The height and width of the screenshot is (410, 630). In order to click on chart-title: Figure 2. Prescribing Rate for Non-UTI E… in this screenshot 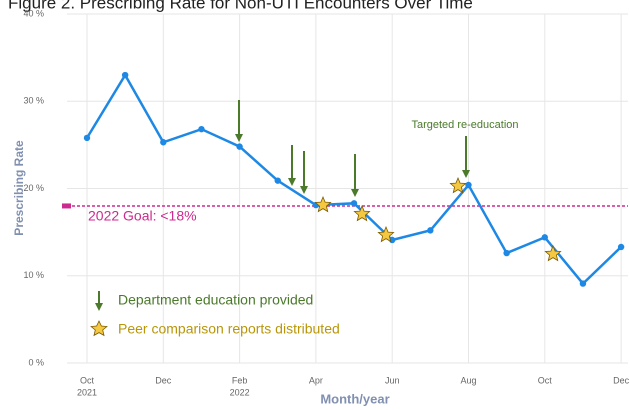, I will do `click(240, 6)`.